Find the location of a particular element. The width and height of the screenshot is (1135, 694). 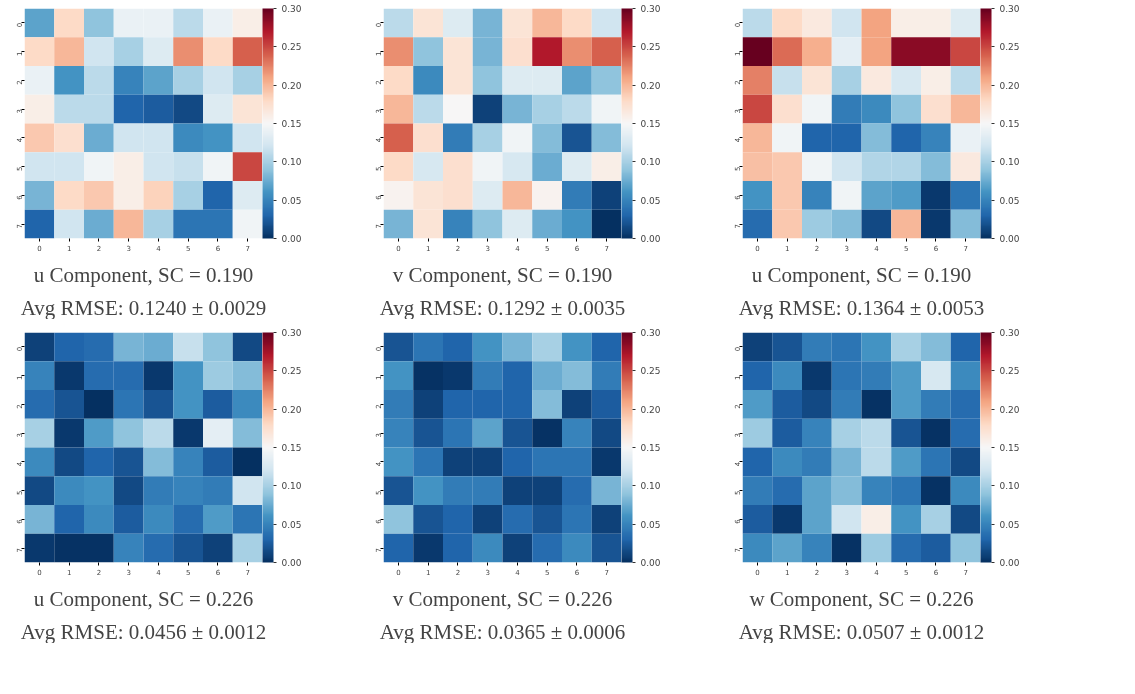

text: Avg RMSE: 0.0456 ± 0.0012 is located at coordinates (143, 631).